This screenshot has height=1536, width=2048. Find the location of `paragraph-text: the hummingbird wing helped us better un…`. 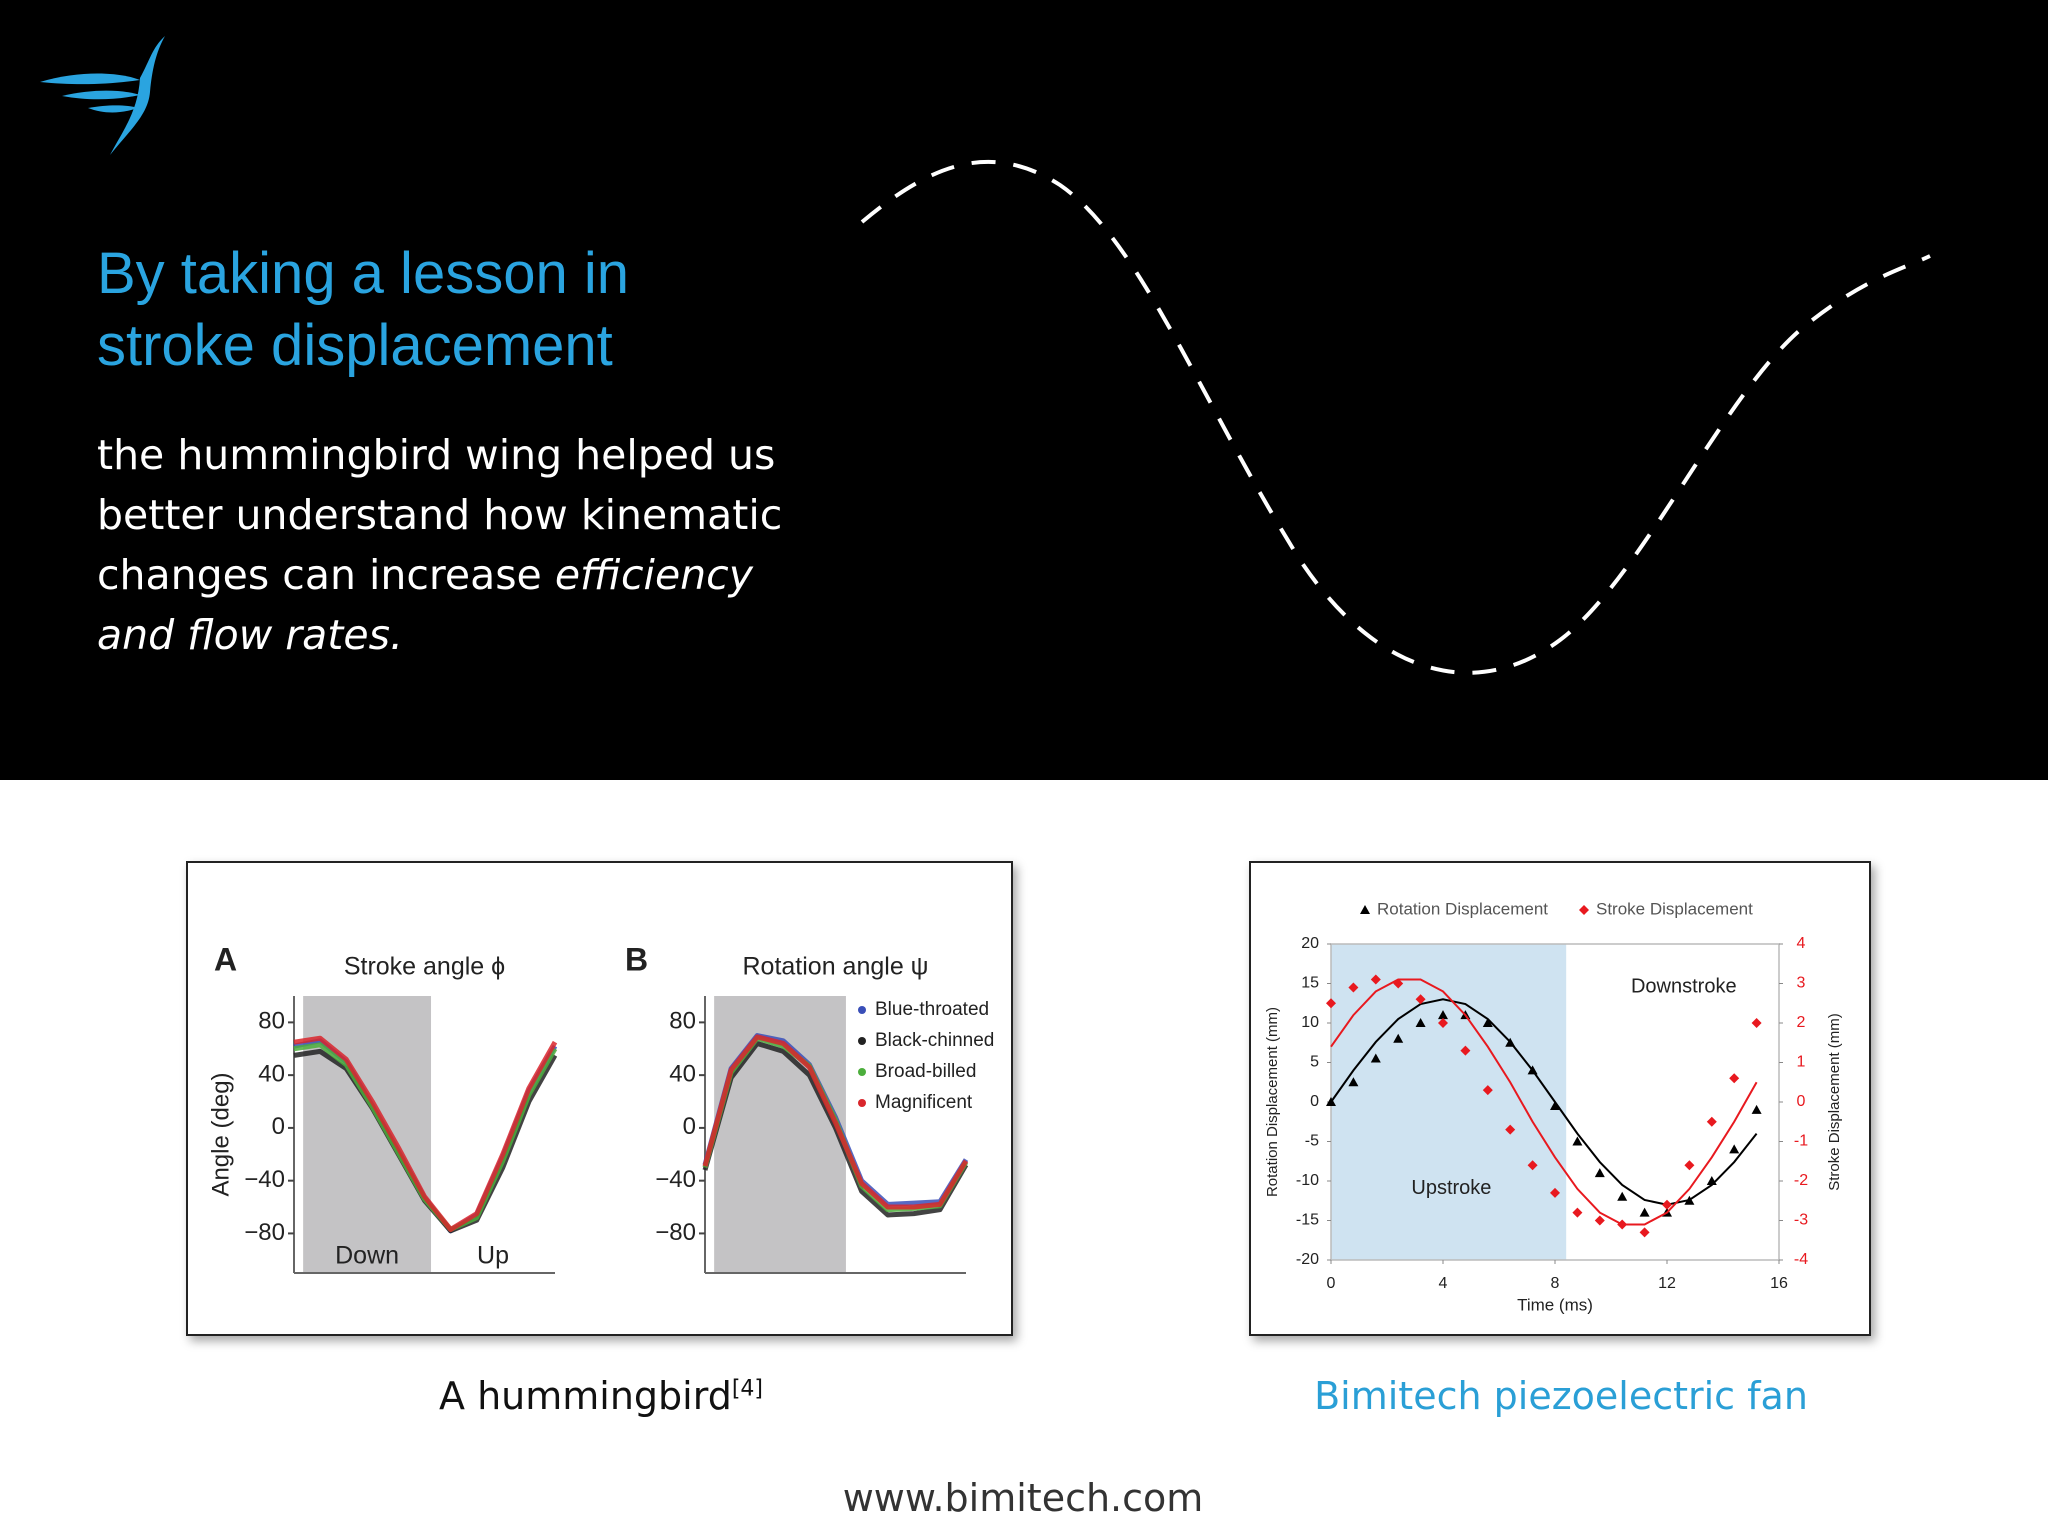

paragraph-text: the hummingbird wing helped us better un… is located at coordinates (440, 515).